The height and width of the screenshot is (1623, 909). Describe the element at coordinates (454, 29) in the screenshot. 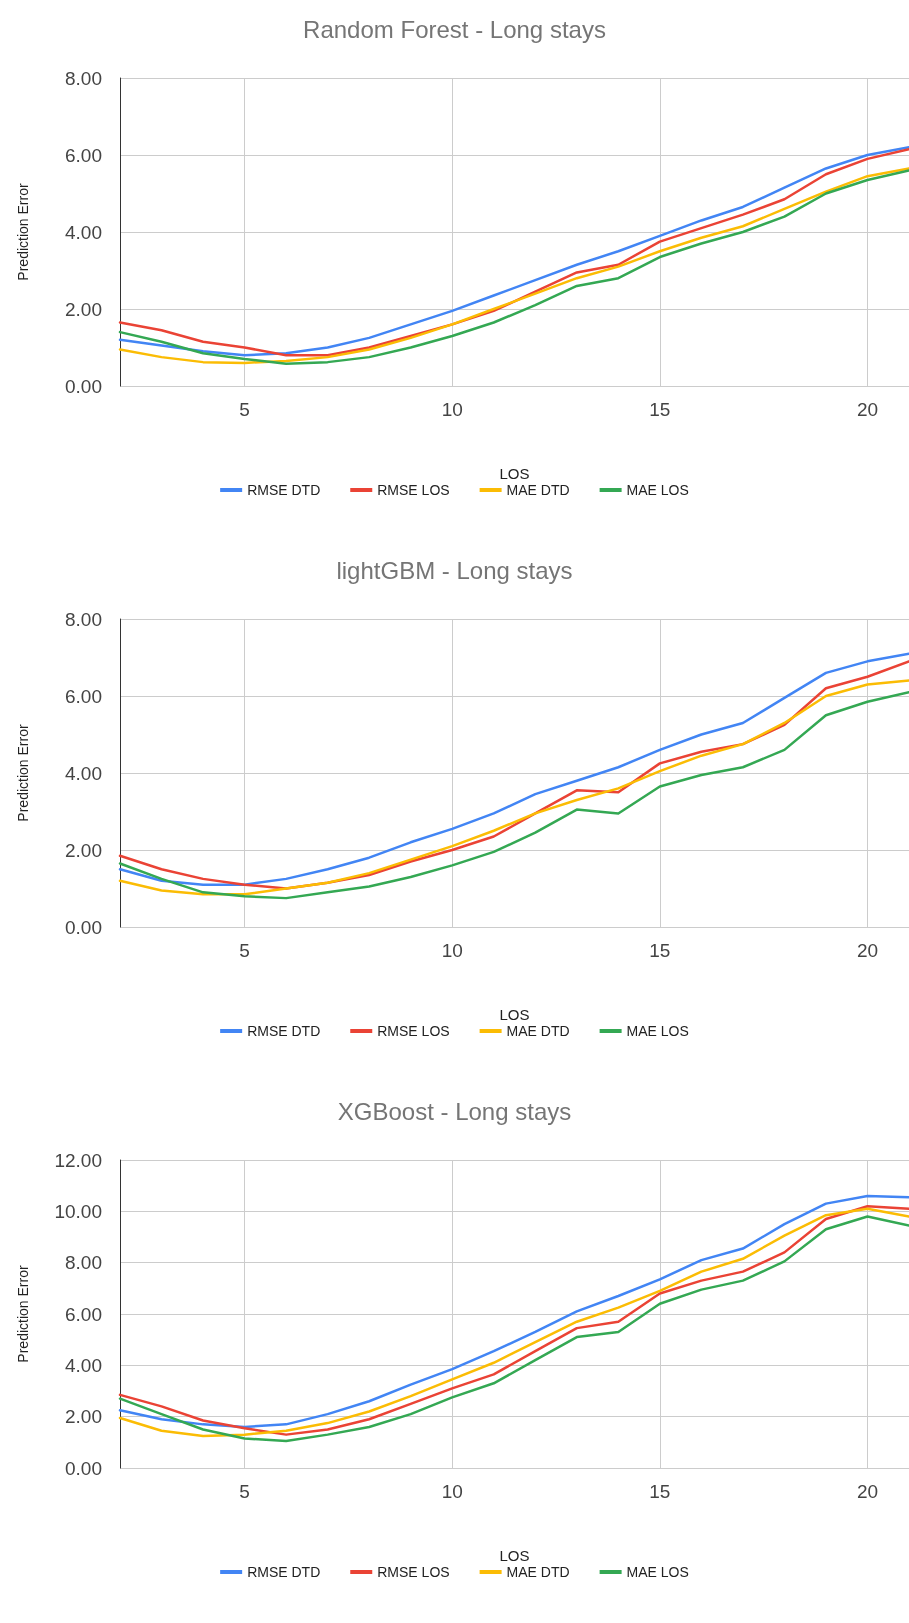

I see `chart-title: Random Forest - Long stays` at that location.